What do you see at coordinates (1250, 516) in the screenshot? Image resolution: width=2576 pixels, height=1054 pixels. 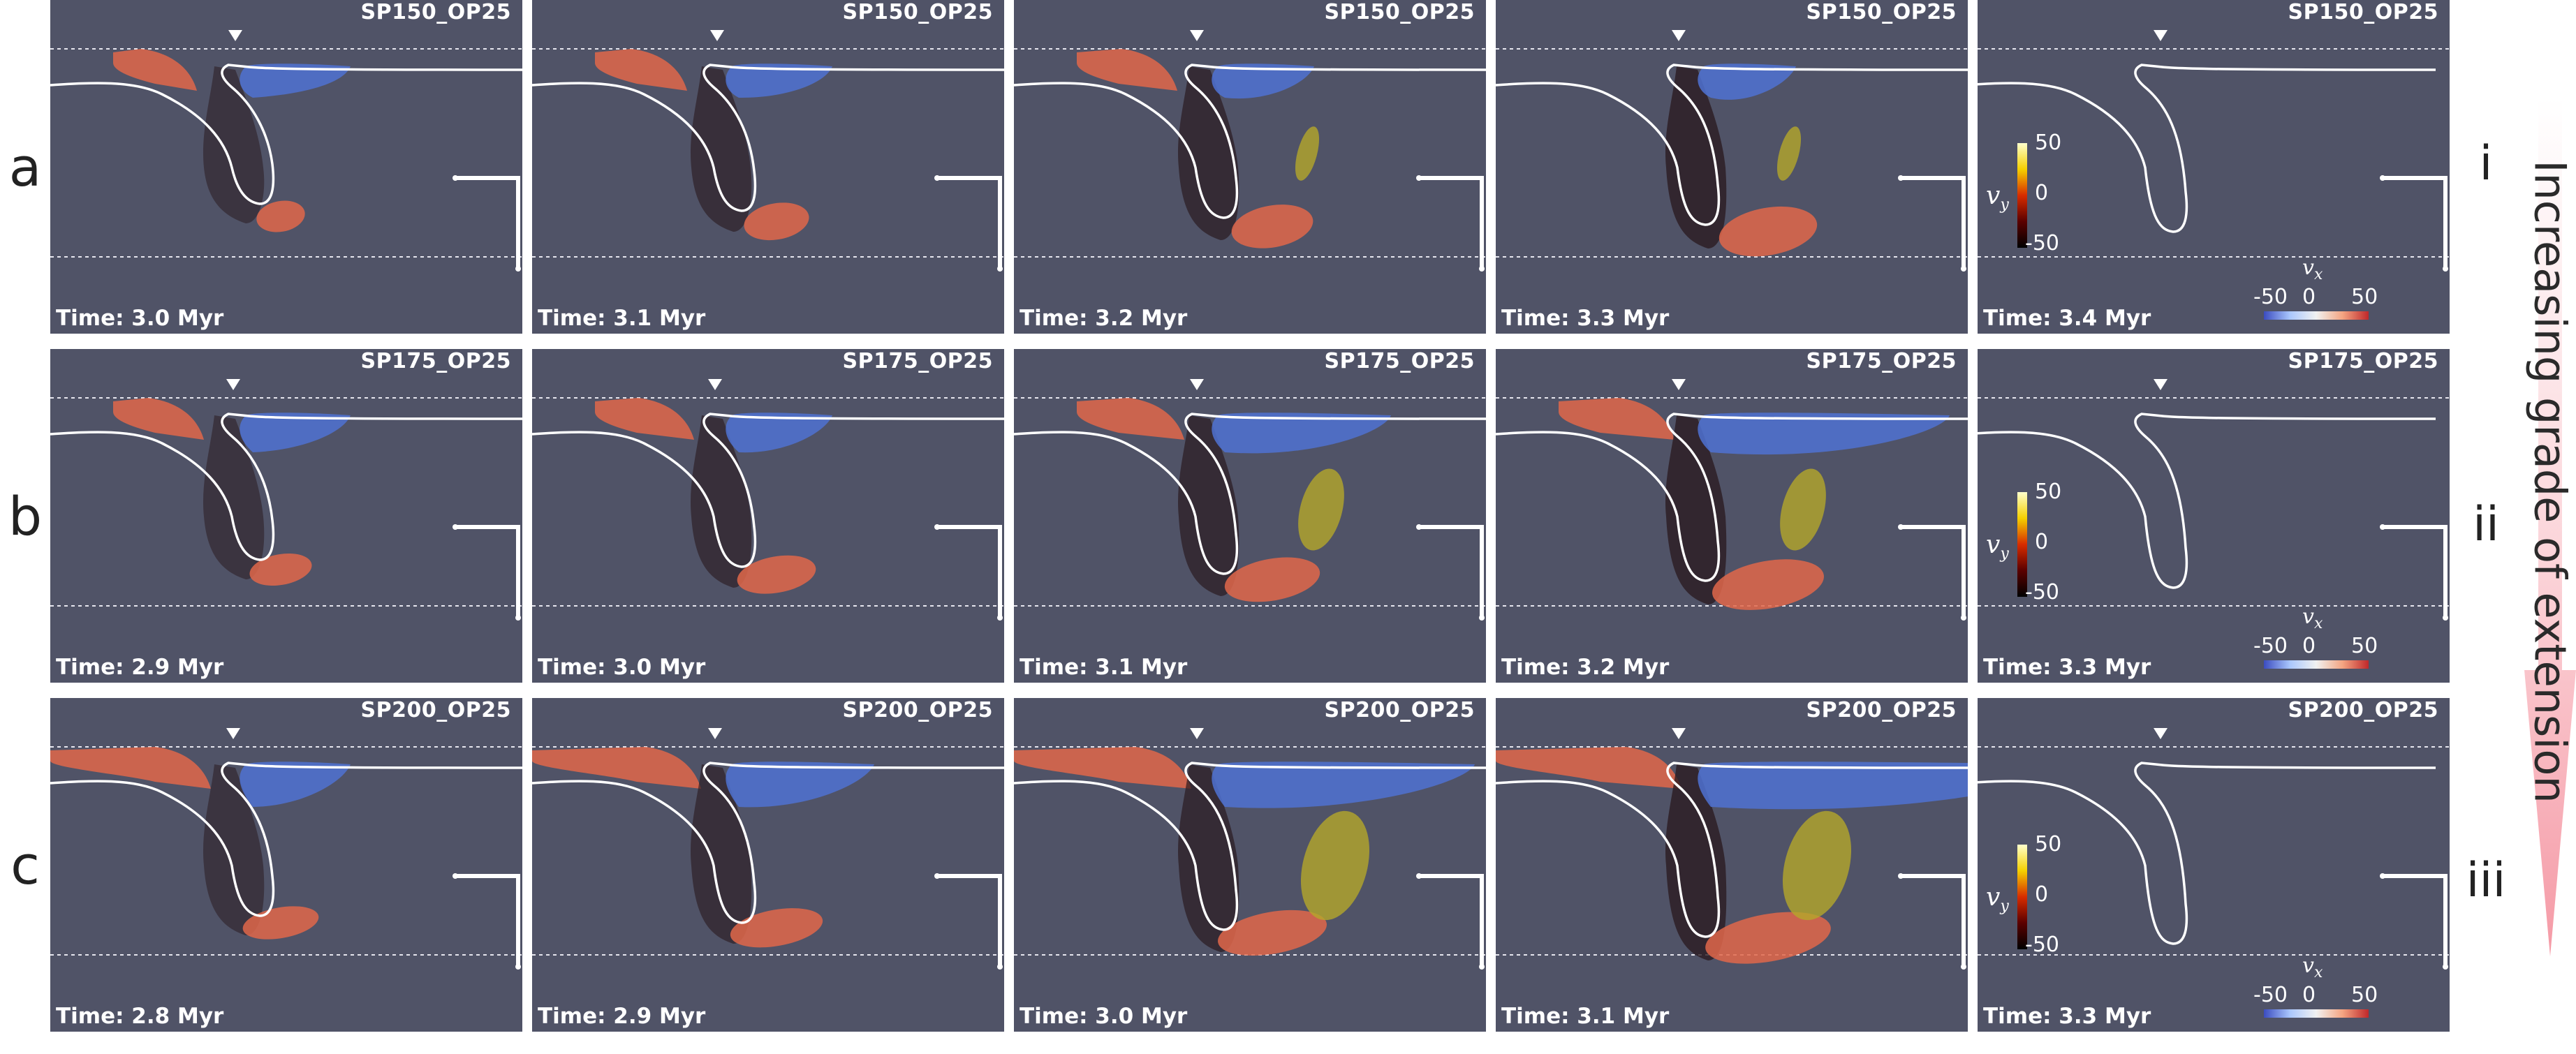 I see `panel-b-3: SP175_OP25 Time: 3.1 Myr` at bounding box center [1250, 516].